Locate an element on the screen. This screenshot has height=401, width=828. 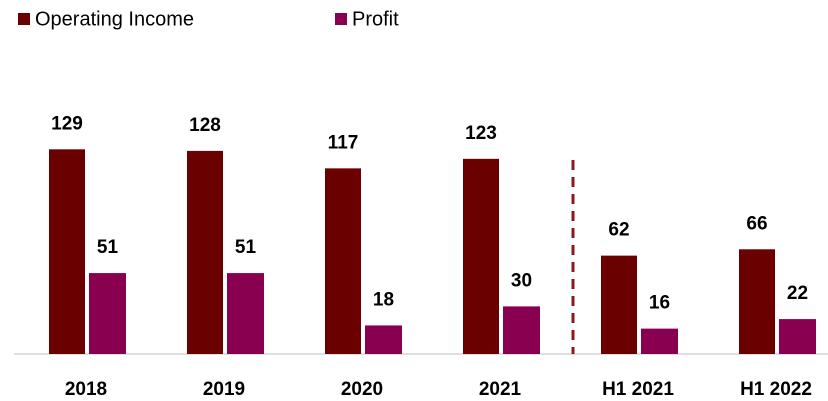
value-label: 128 is located at coordinates (205, 125).